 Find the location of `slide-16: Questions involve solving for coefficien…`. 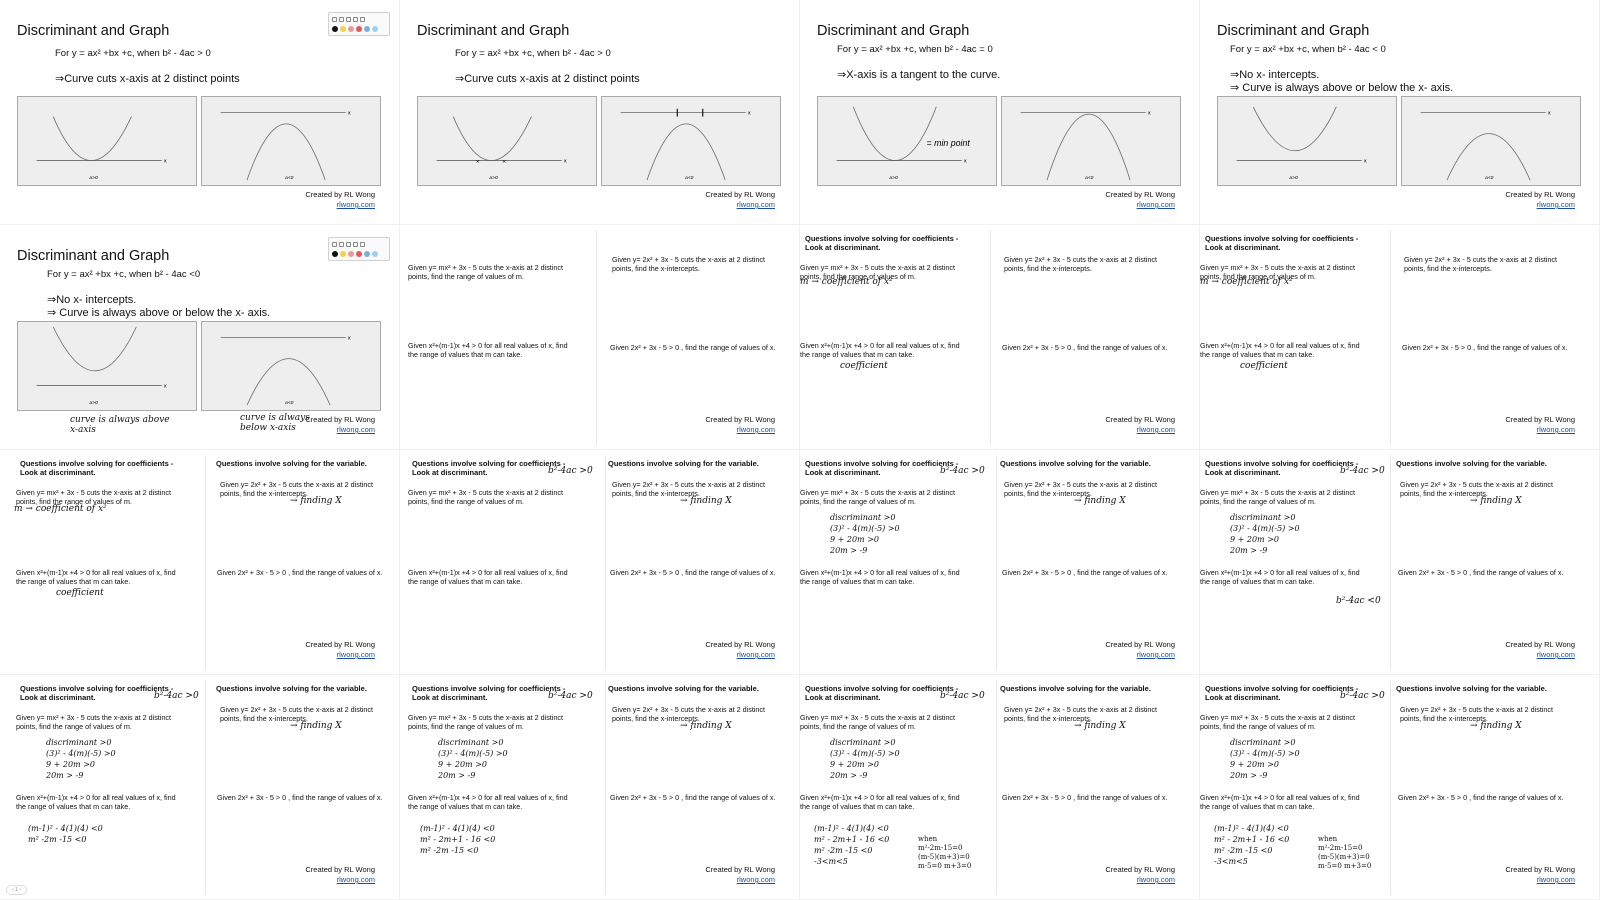

slide-16: Questions involve solving for coefficien… is located at coordinates (1400, 787).